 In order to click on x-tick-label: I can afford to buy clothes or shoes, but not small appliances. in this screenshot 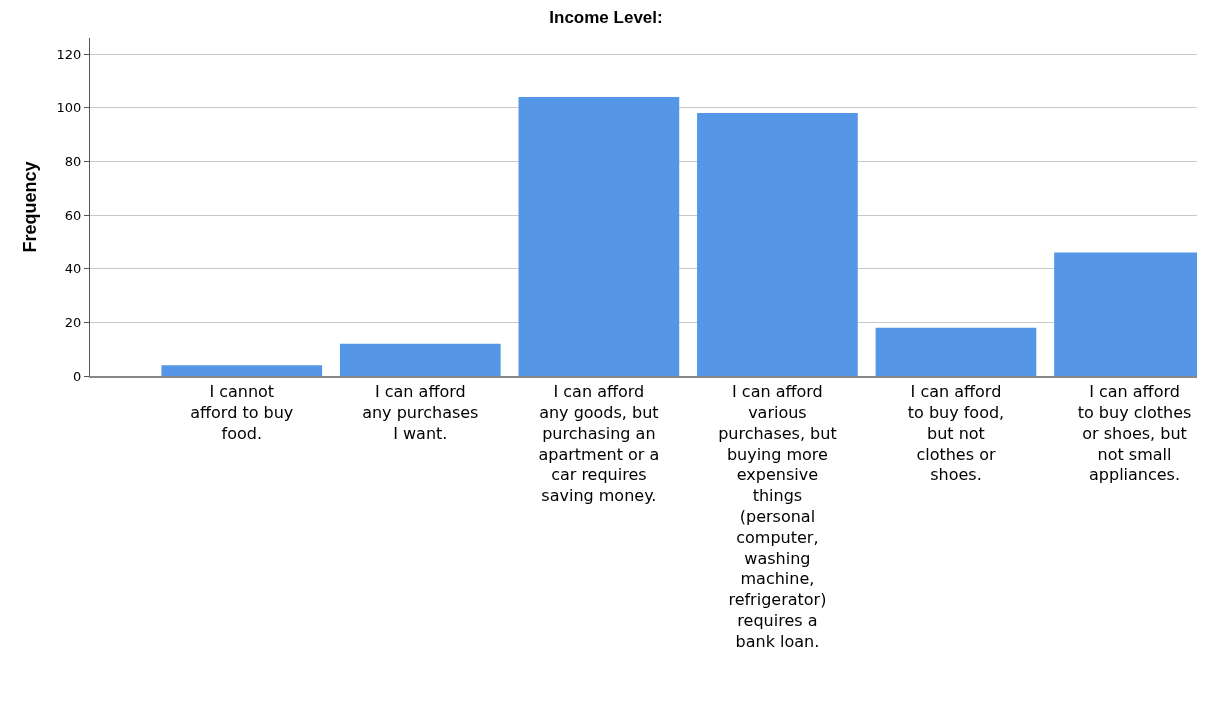, I will do `click(1134, 433)`.